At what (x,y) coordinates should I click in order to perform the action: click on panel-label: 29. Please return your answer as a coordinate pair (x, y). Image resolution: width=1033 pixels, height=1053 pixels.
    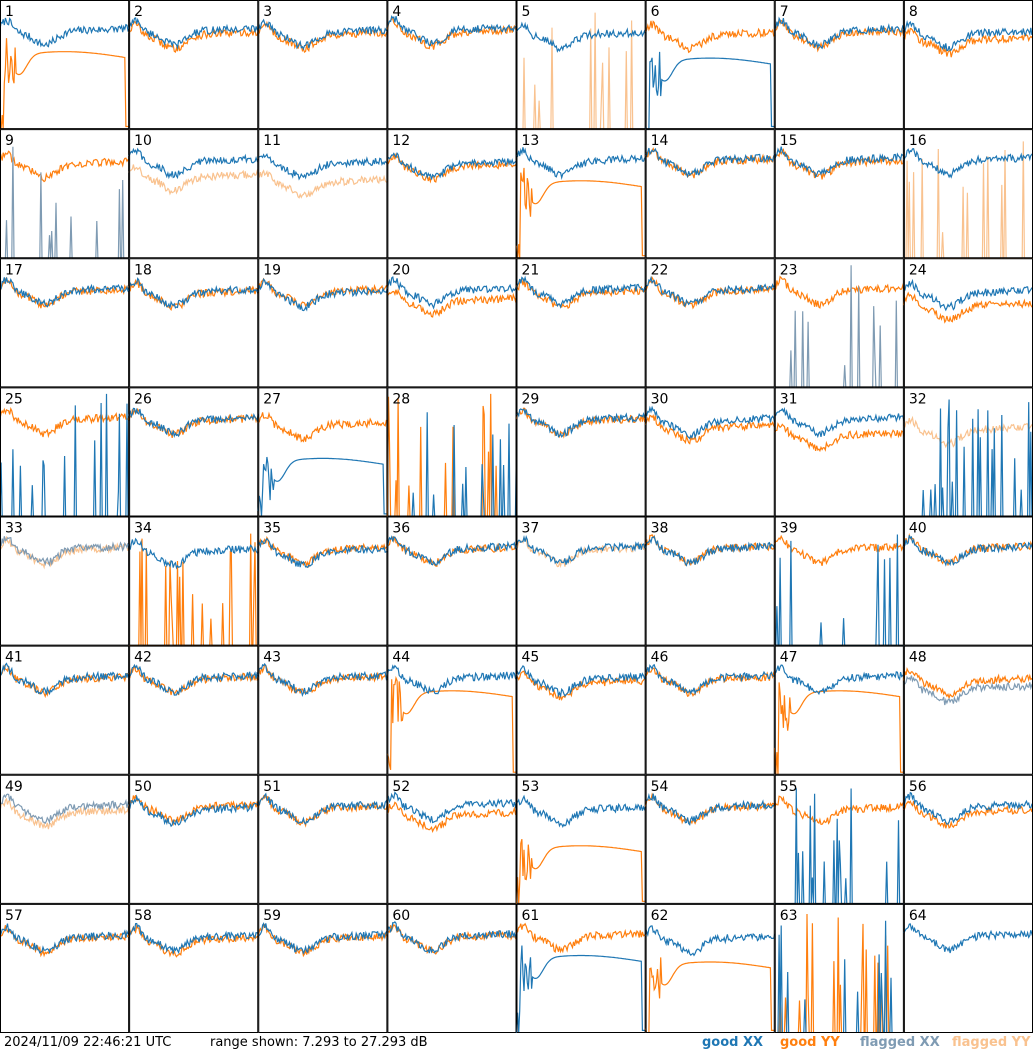
    Looking at the image, I should click on (531, 399).